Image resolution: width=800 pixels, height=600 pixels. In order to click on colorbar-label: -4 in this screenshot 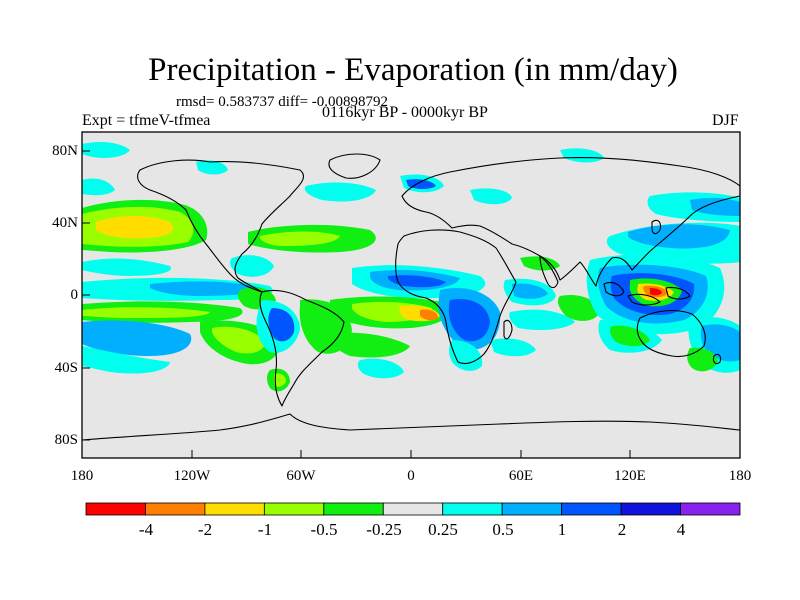, I will do `click(146, 529)`.